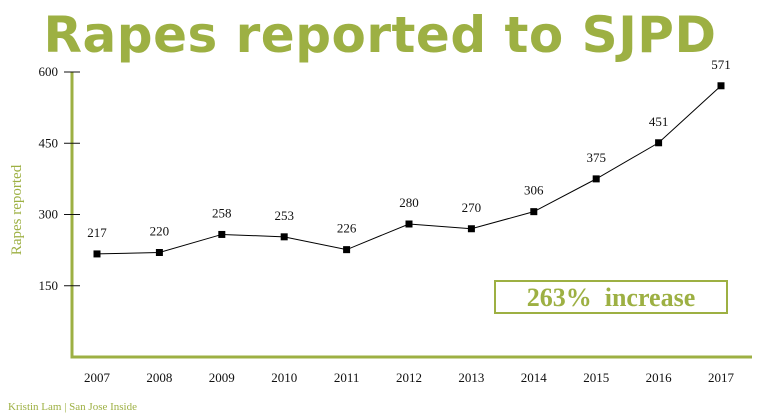 The width and height of the screenshot is (760, 420). I want to click on y-tick-label: 600, so click(49, 71).